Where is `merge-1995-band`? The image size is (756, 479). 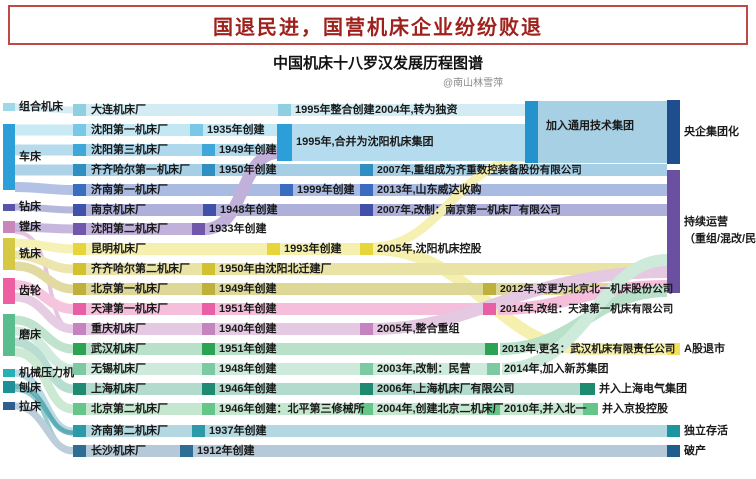
merge-1995-band is located at coordinates (408, 142).